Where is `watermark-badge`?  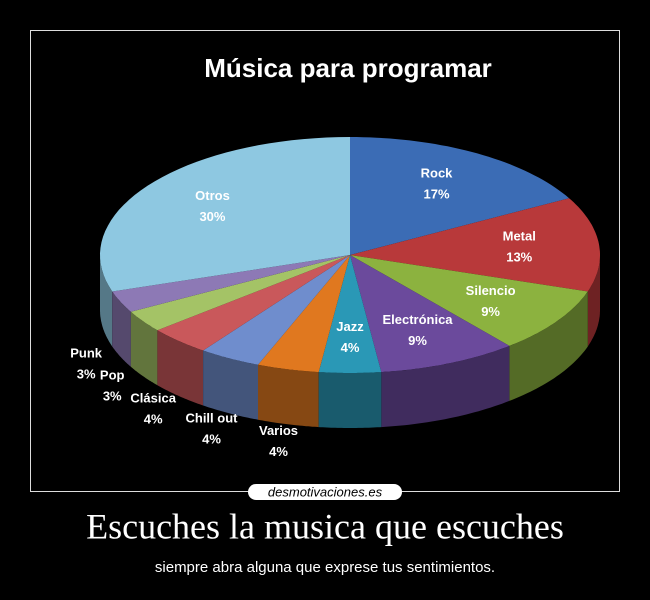 watermark-badge is located at coordinates (325, 492).